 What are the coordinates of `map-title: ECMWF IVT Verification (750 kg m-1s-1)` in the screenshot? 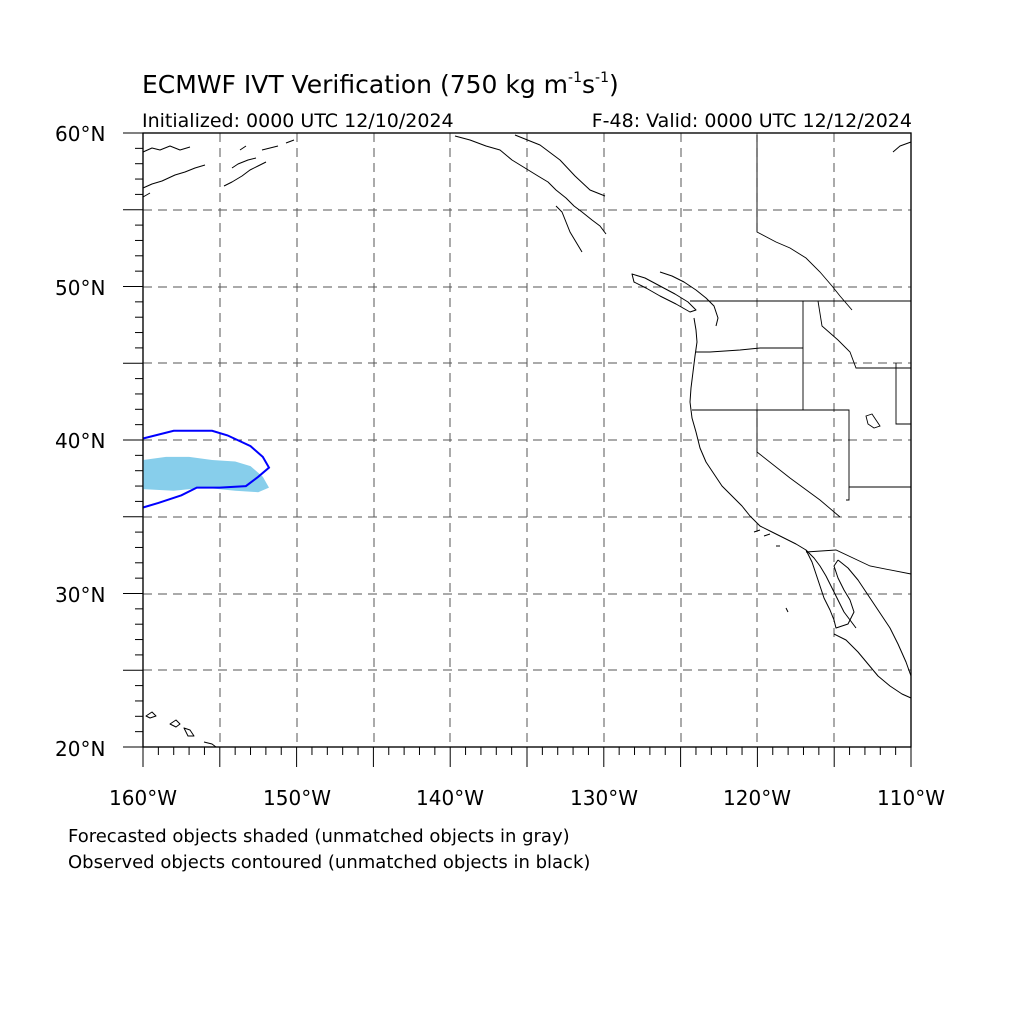 It's located at (380, 84).